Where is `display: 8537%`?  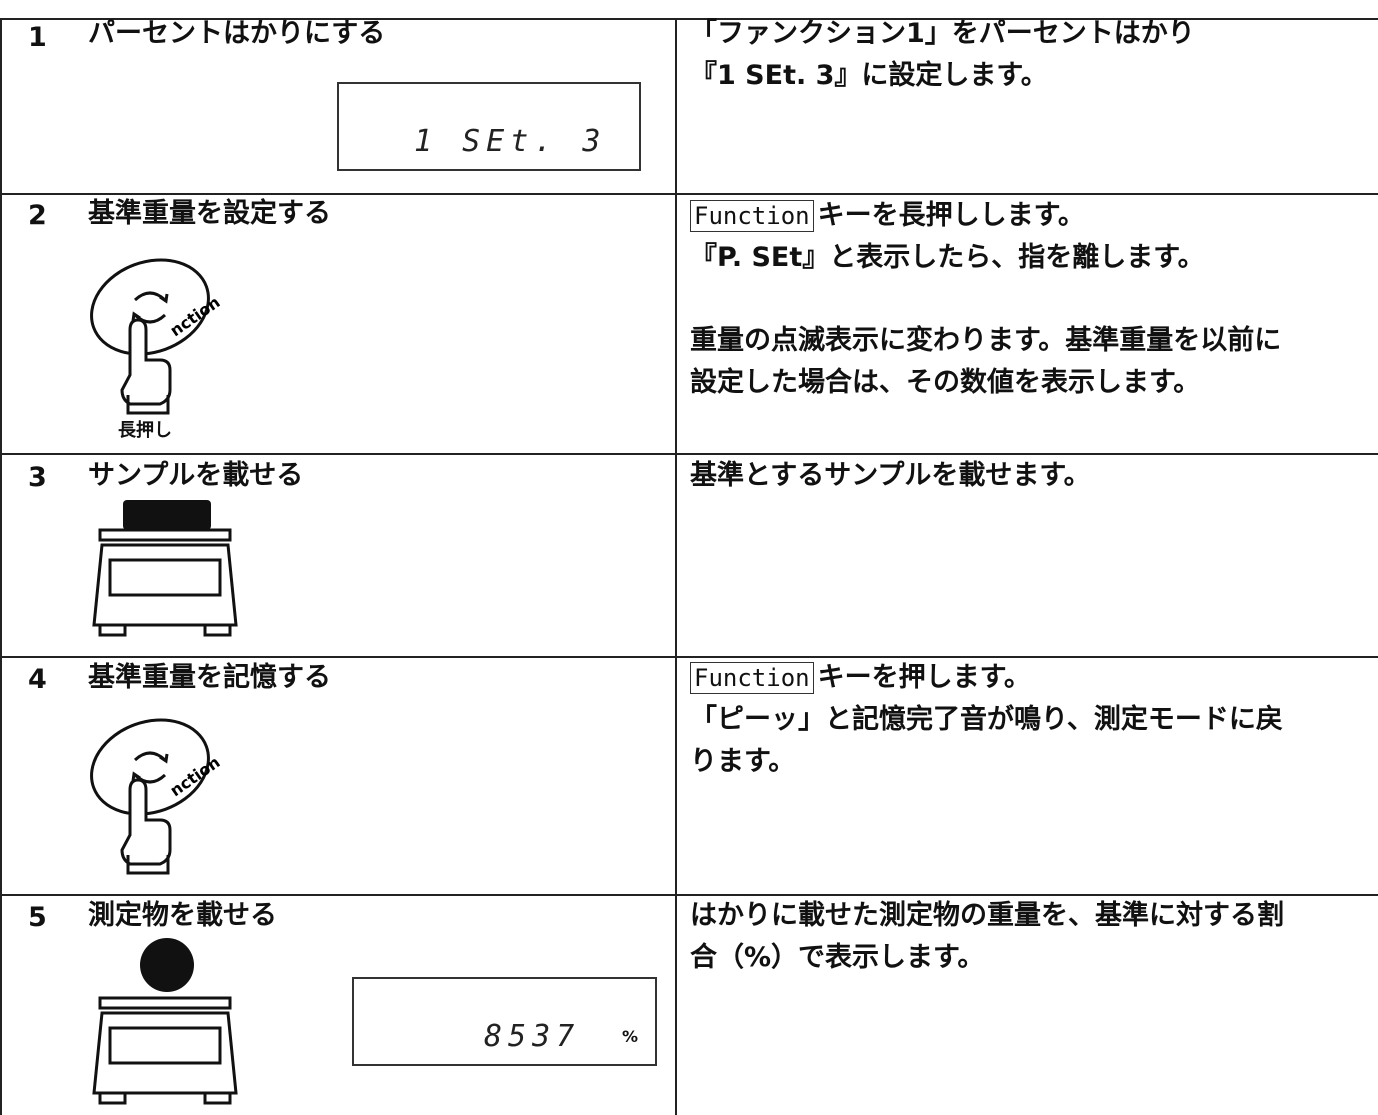 display: 8537% is located at coordinates (504, 1021).